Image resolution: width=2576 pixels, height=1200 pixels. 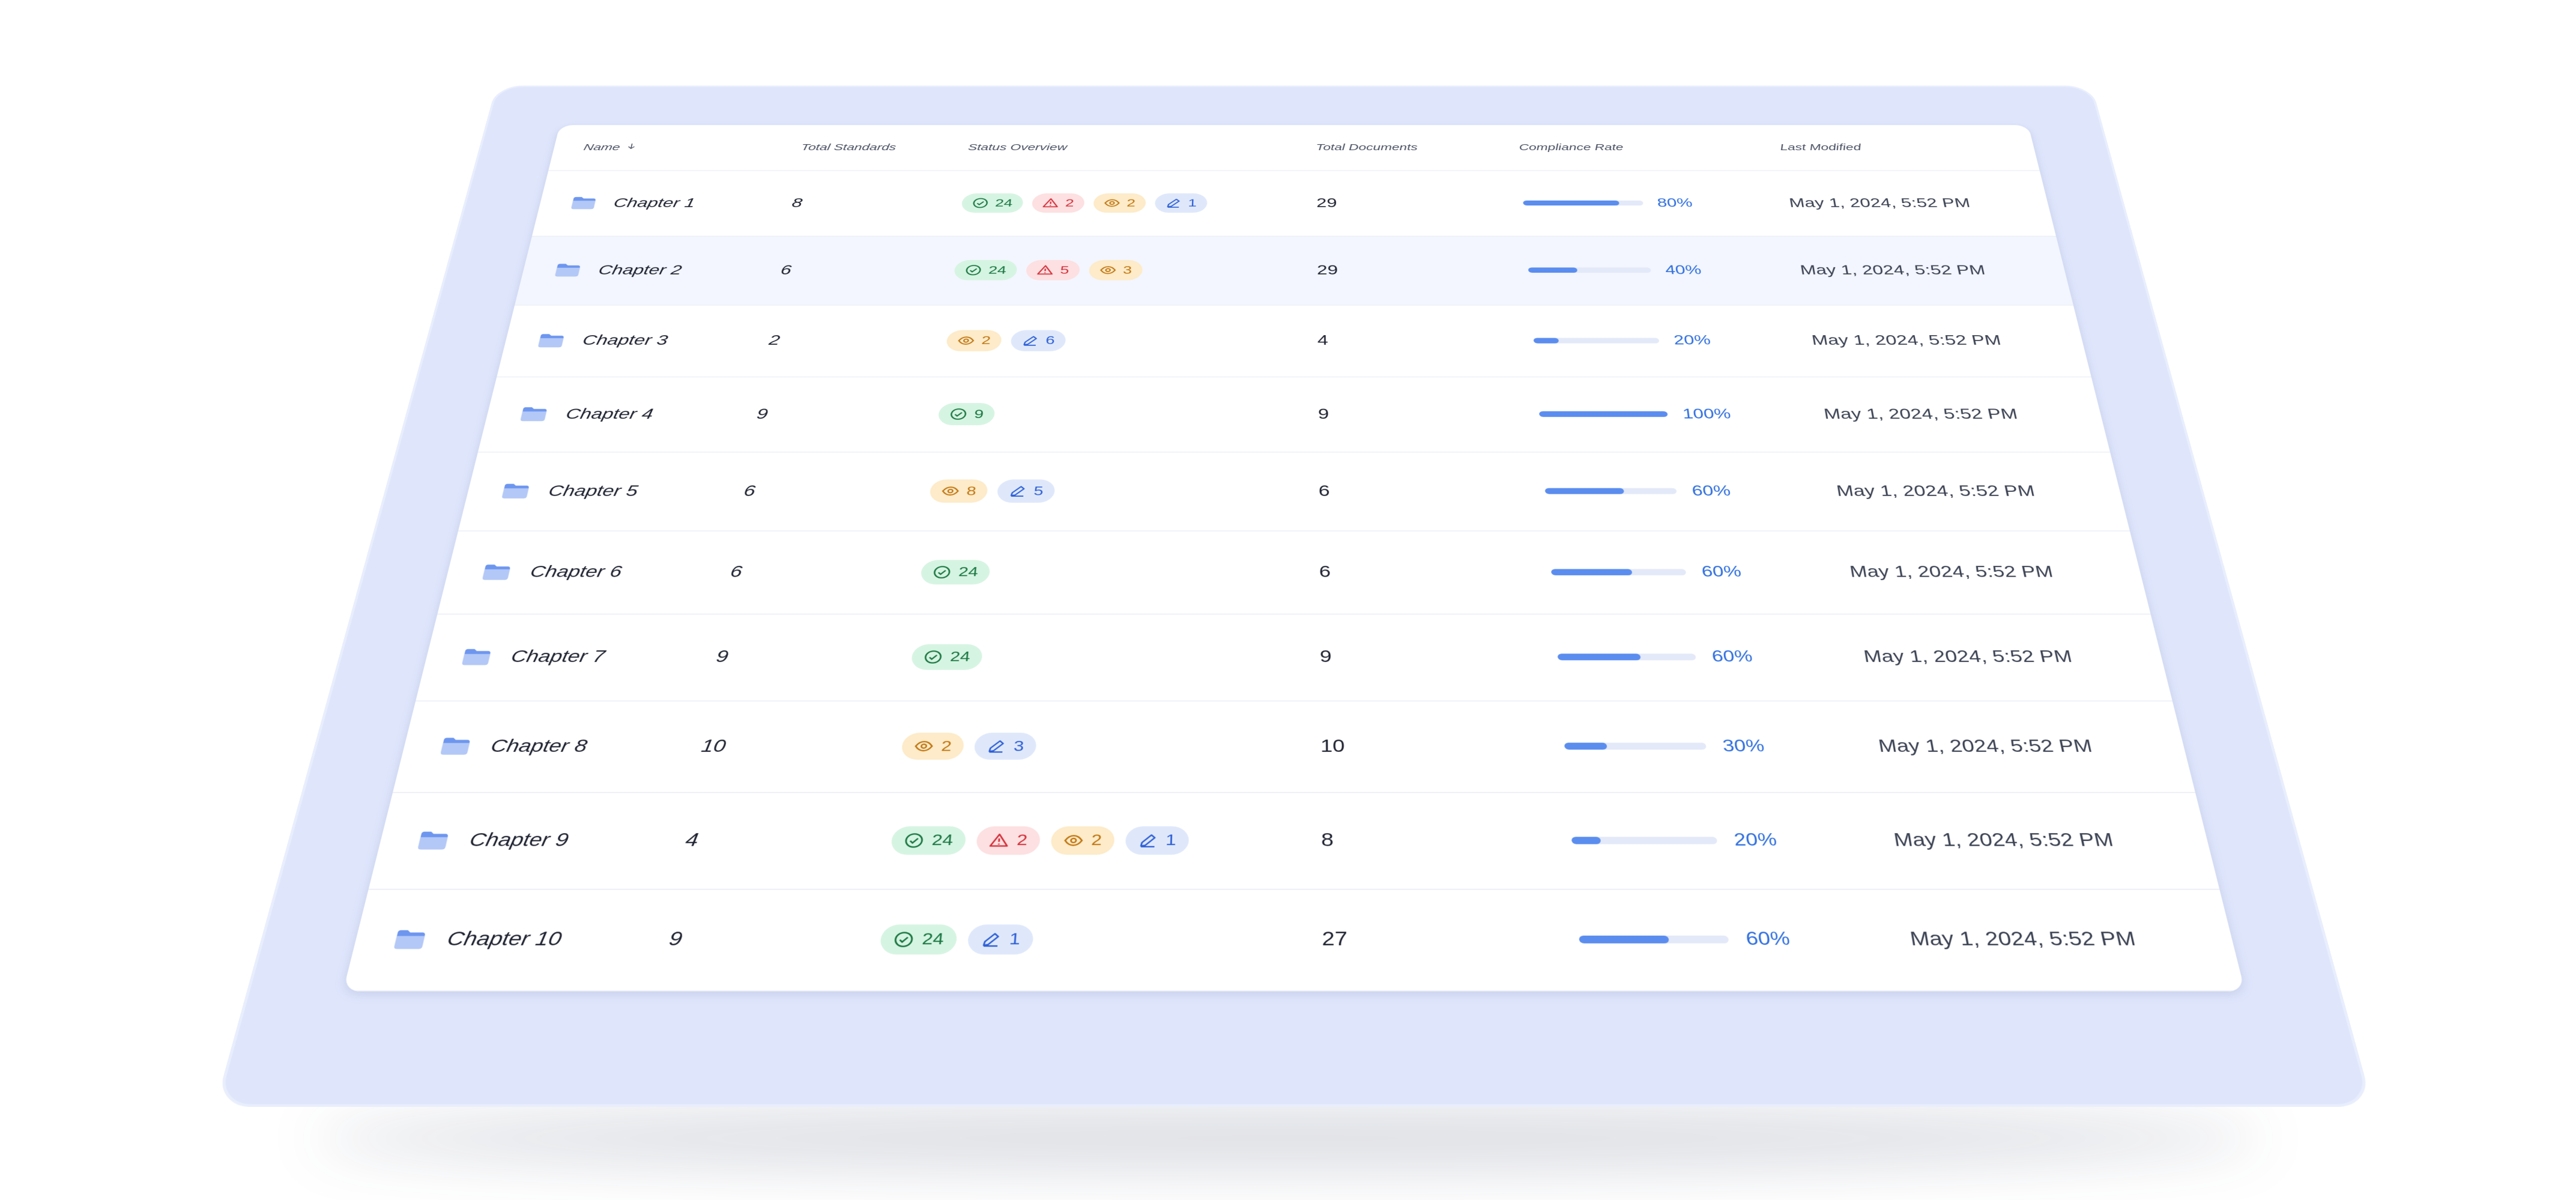 What do you see at coordinates (1418, 147) in the screenshot?
I see `column-header: Total Documents` at bounding box center [1418, 147].